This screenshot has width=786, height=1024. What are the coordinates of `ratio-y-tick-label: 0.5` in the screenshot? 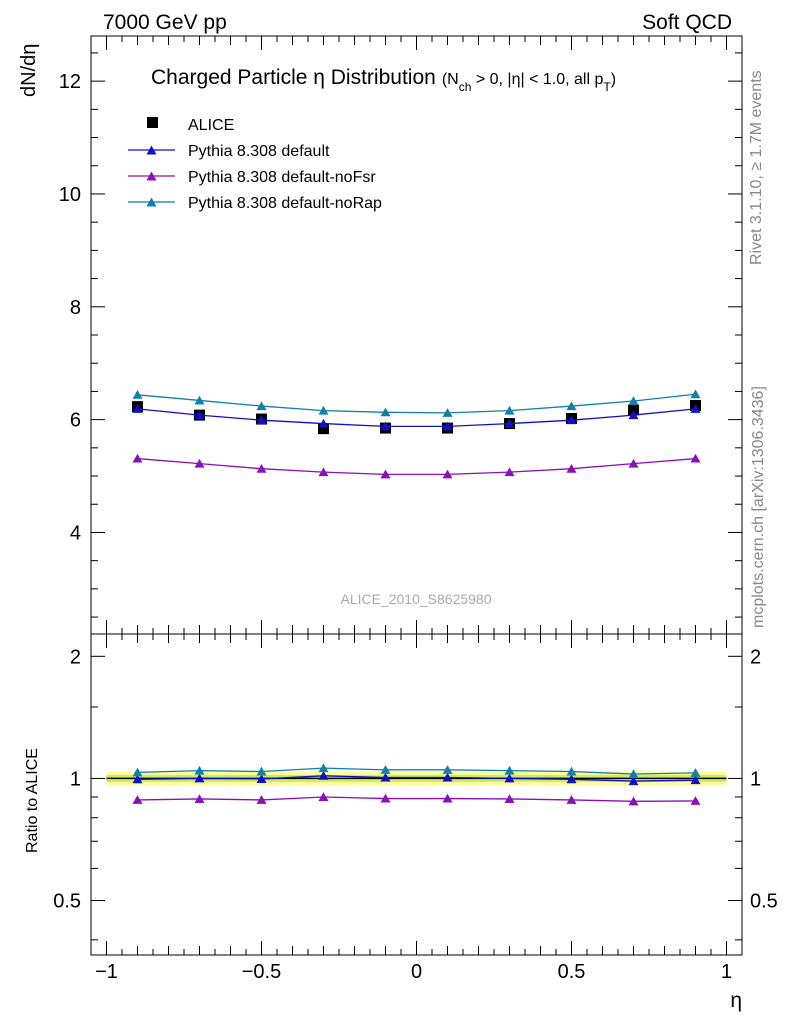 It's located at (67, 902).